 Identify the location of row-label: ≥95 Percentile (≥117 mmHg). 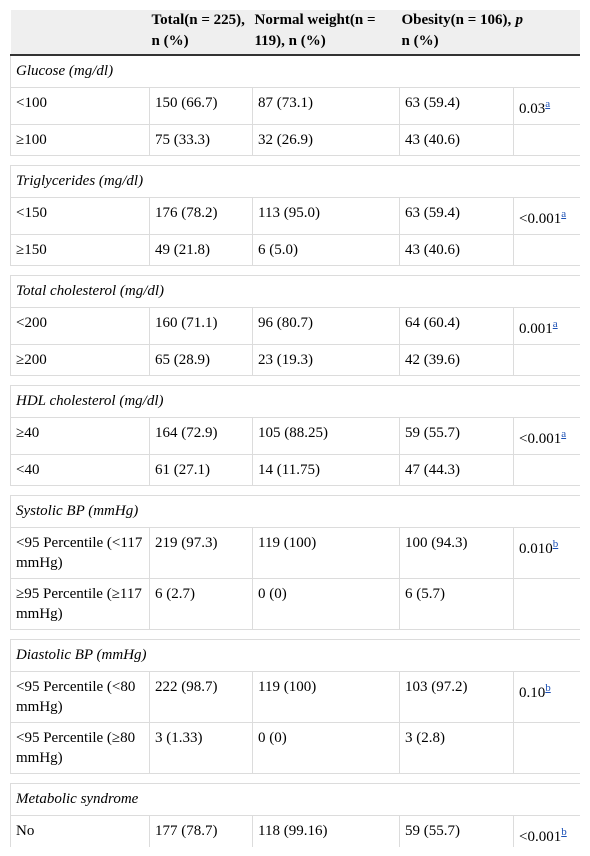
(80, 604).